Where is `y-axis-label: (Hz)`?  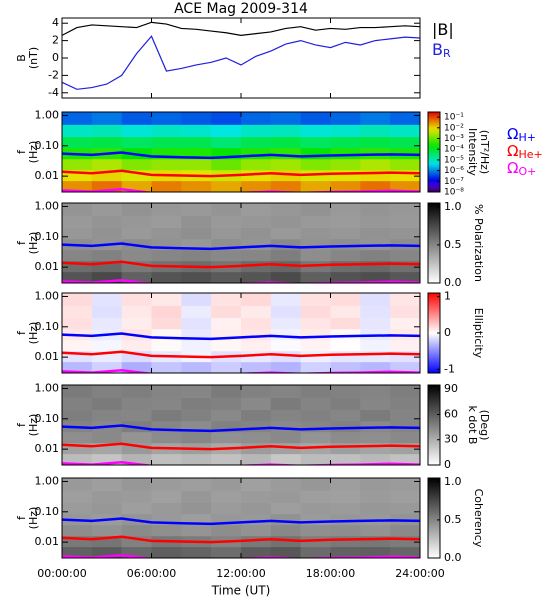
y-axis-label: (Hz) is located at coordinates (33, 243).